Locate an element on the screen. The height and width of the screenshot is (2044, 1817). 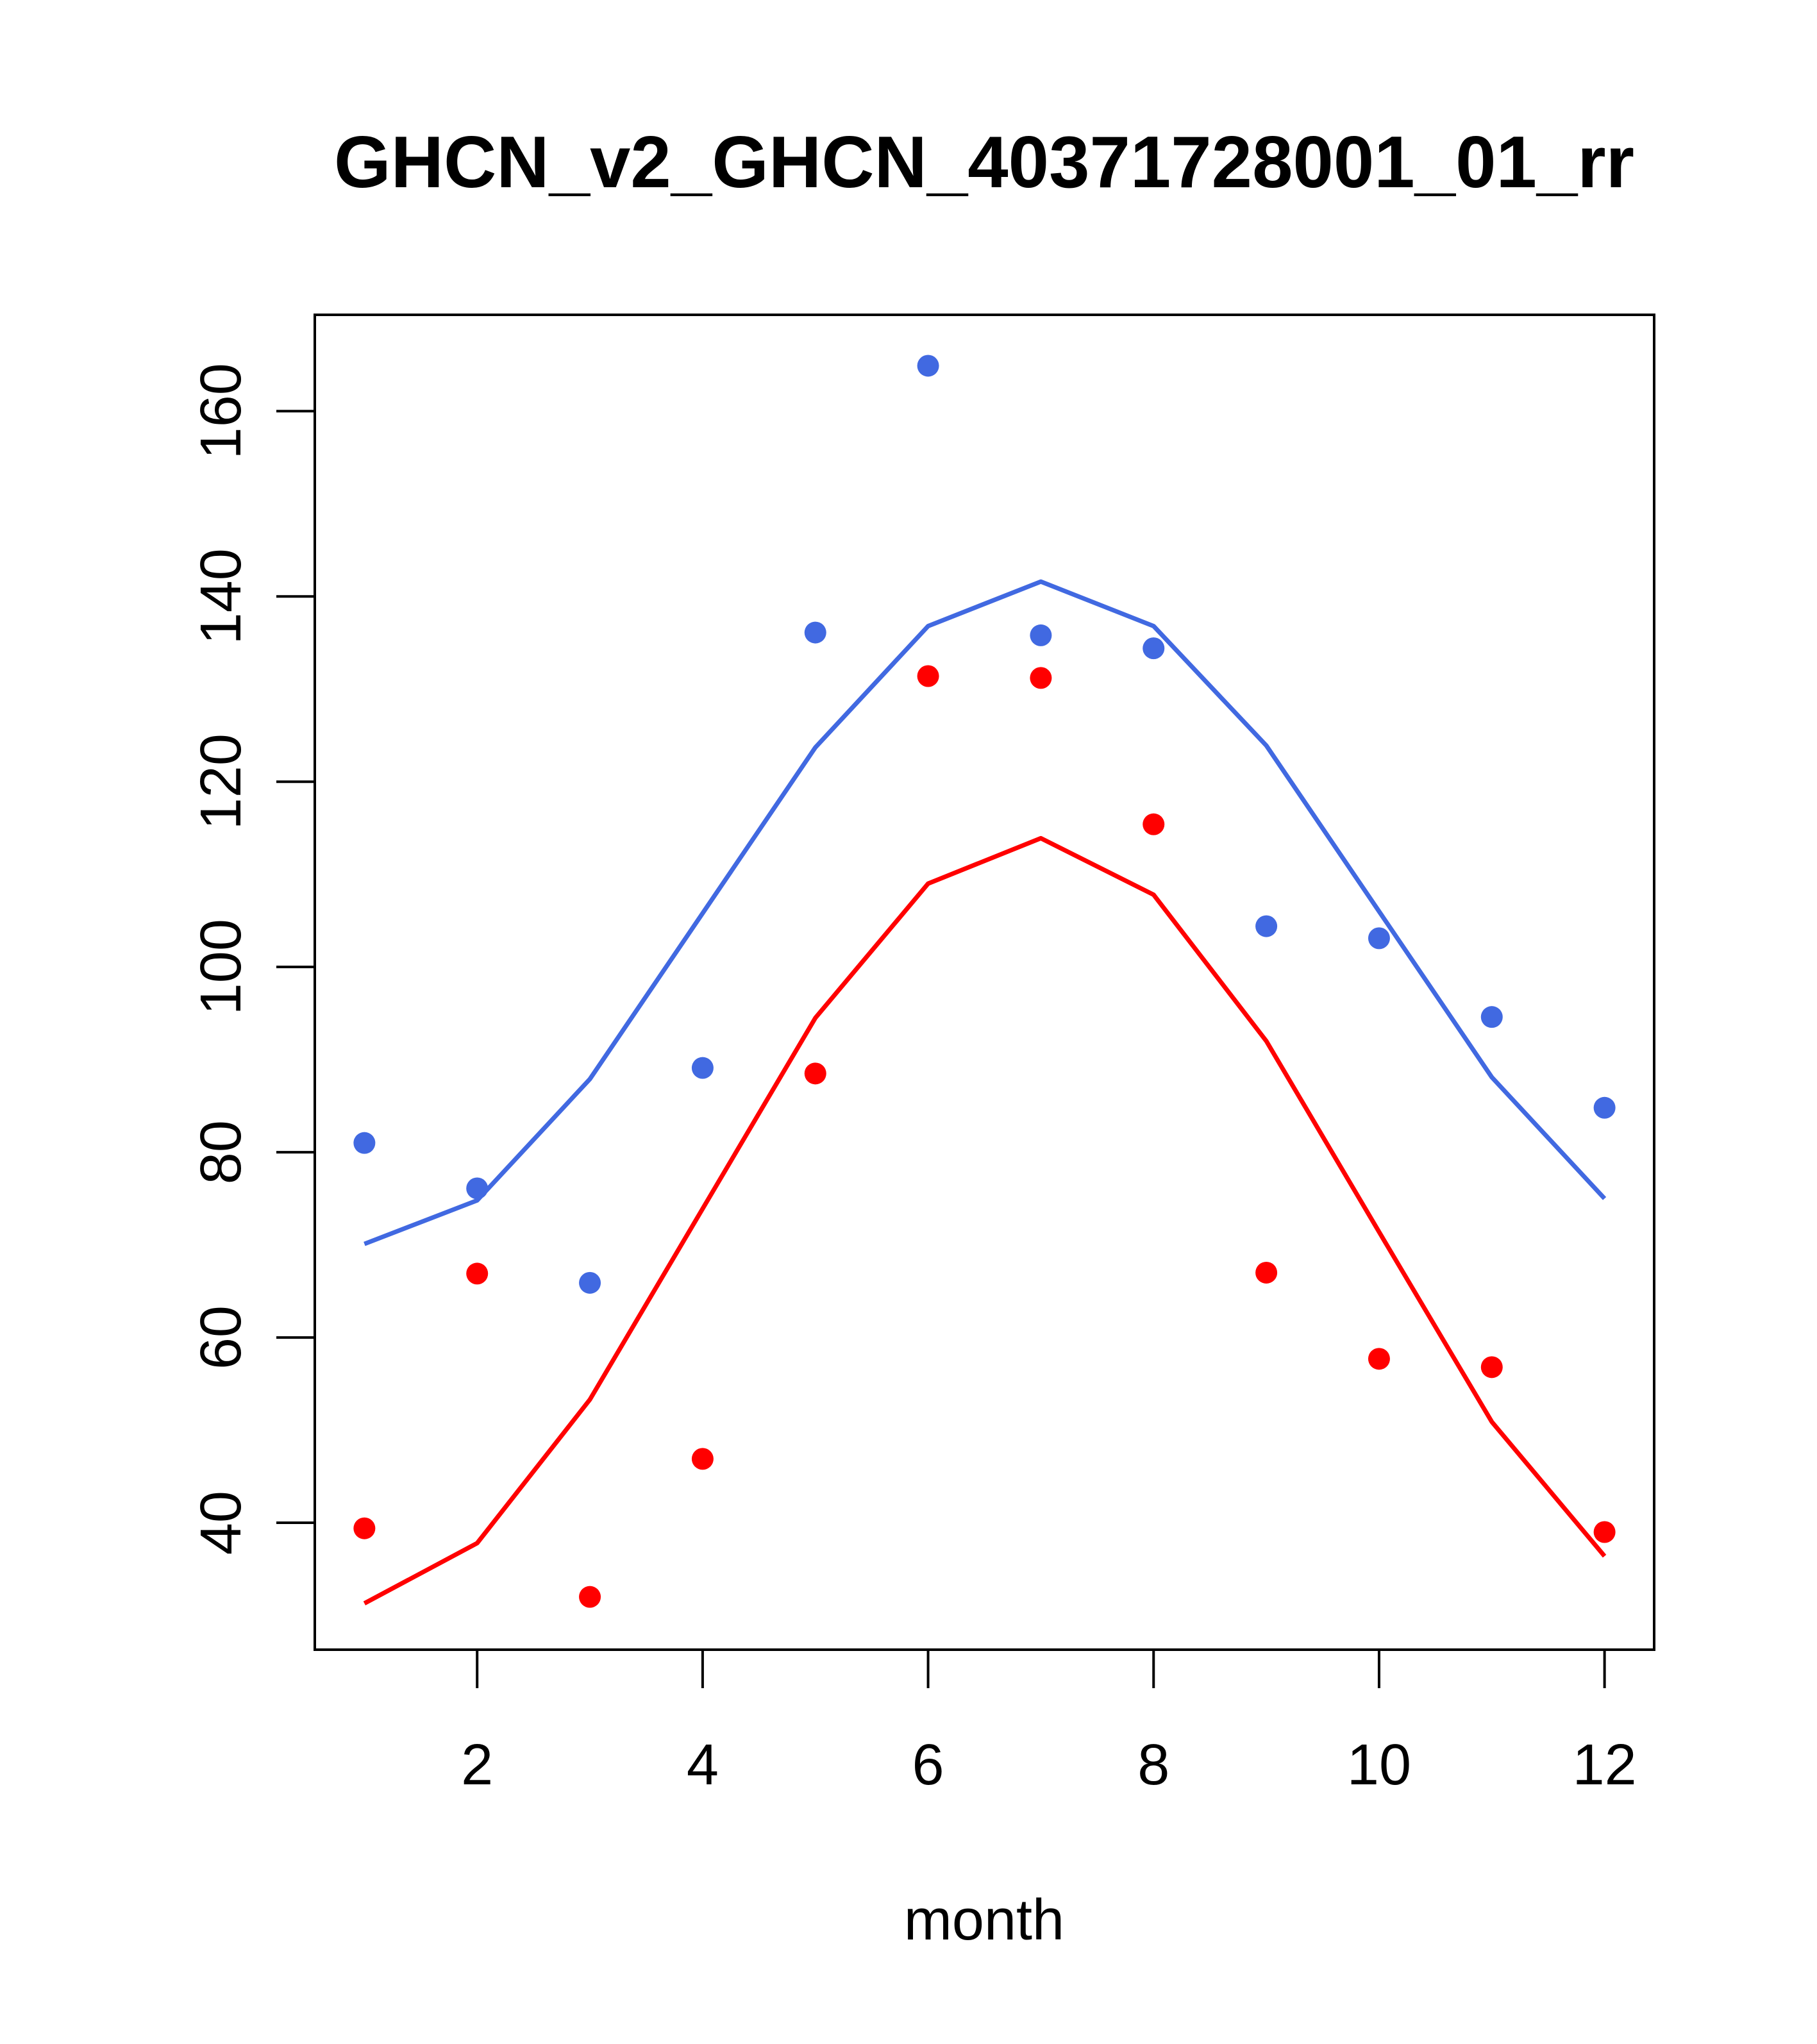
y-tick-label: 140 is located at coordinates (221, 596).